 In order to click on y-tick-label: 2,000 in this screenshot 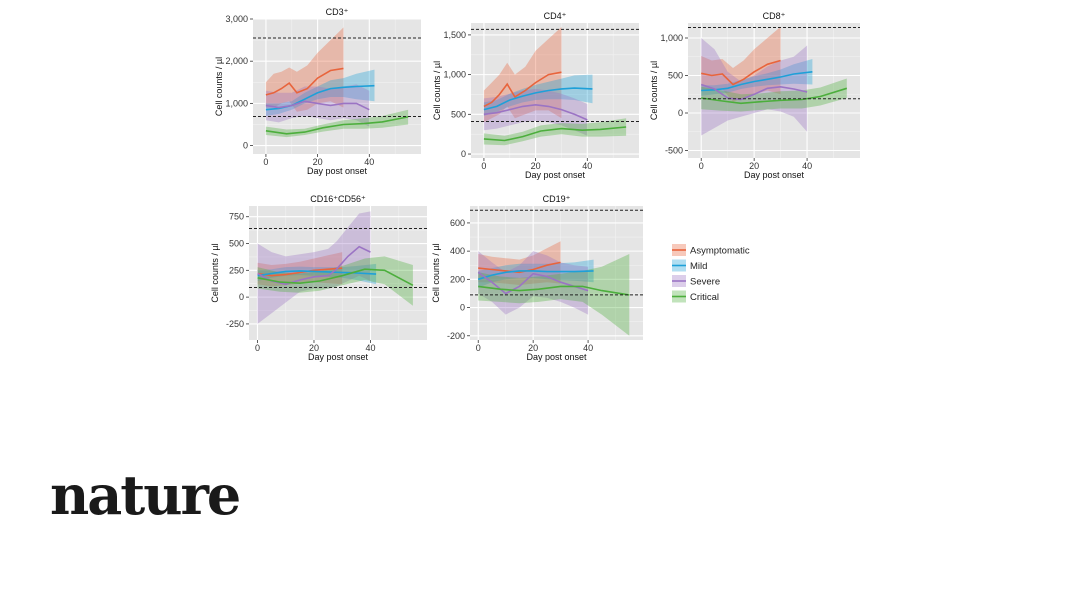, I will do `click(236, 61)`.